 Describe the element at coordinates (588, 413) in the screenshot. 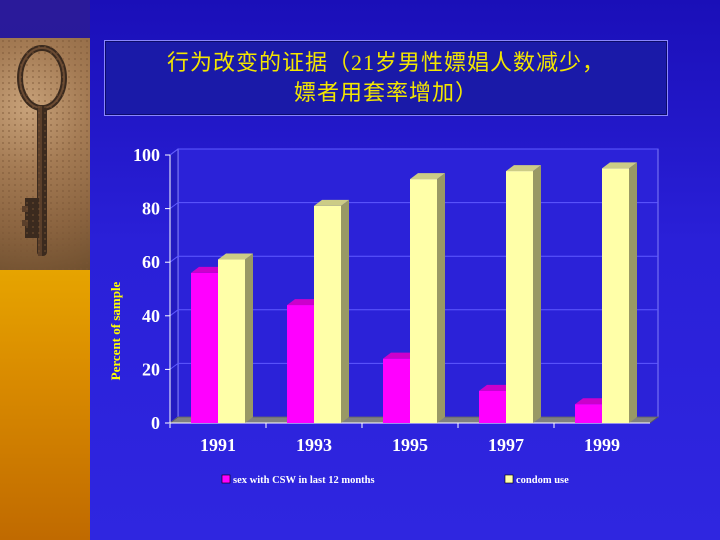

I see `bar-csw-1999` at that location.